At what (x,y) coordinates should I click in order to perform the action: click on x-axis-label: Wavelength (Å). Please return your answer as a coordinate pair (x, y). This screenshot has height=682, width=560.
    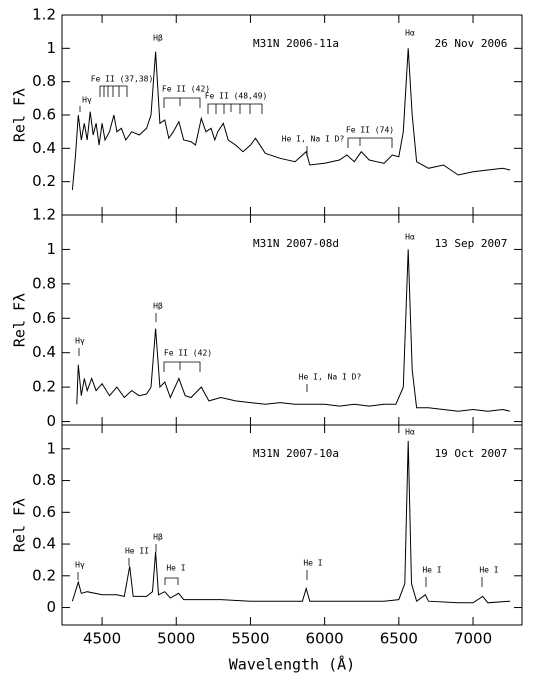
    Looking at the image, I should click on (292, 664).